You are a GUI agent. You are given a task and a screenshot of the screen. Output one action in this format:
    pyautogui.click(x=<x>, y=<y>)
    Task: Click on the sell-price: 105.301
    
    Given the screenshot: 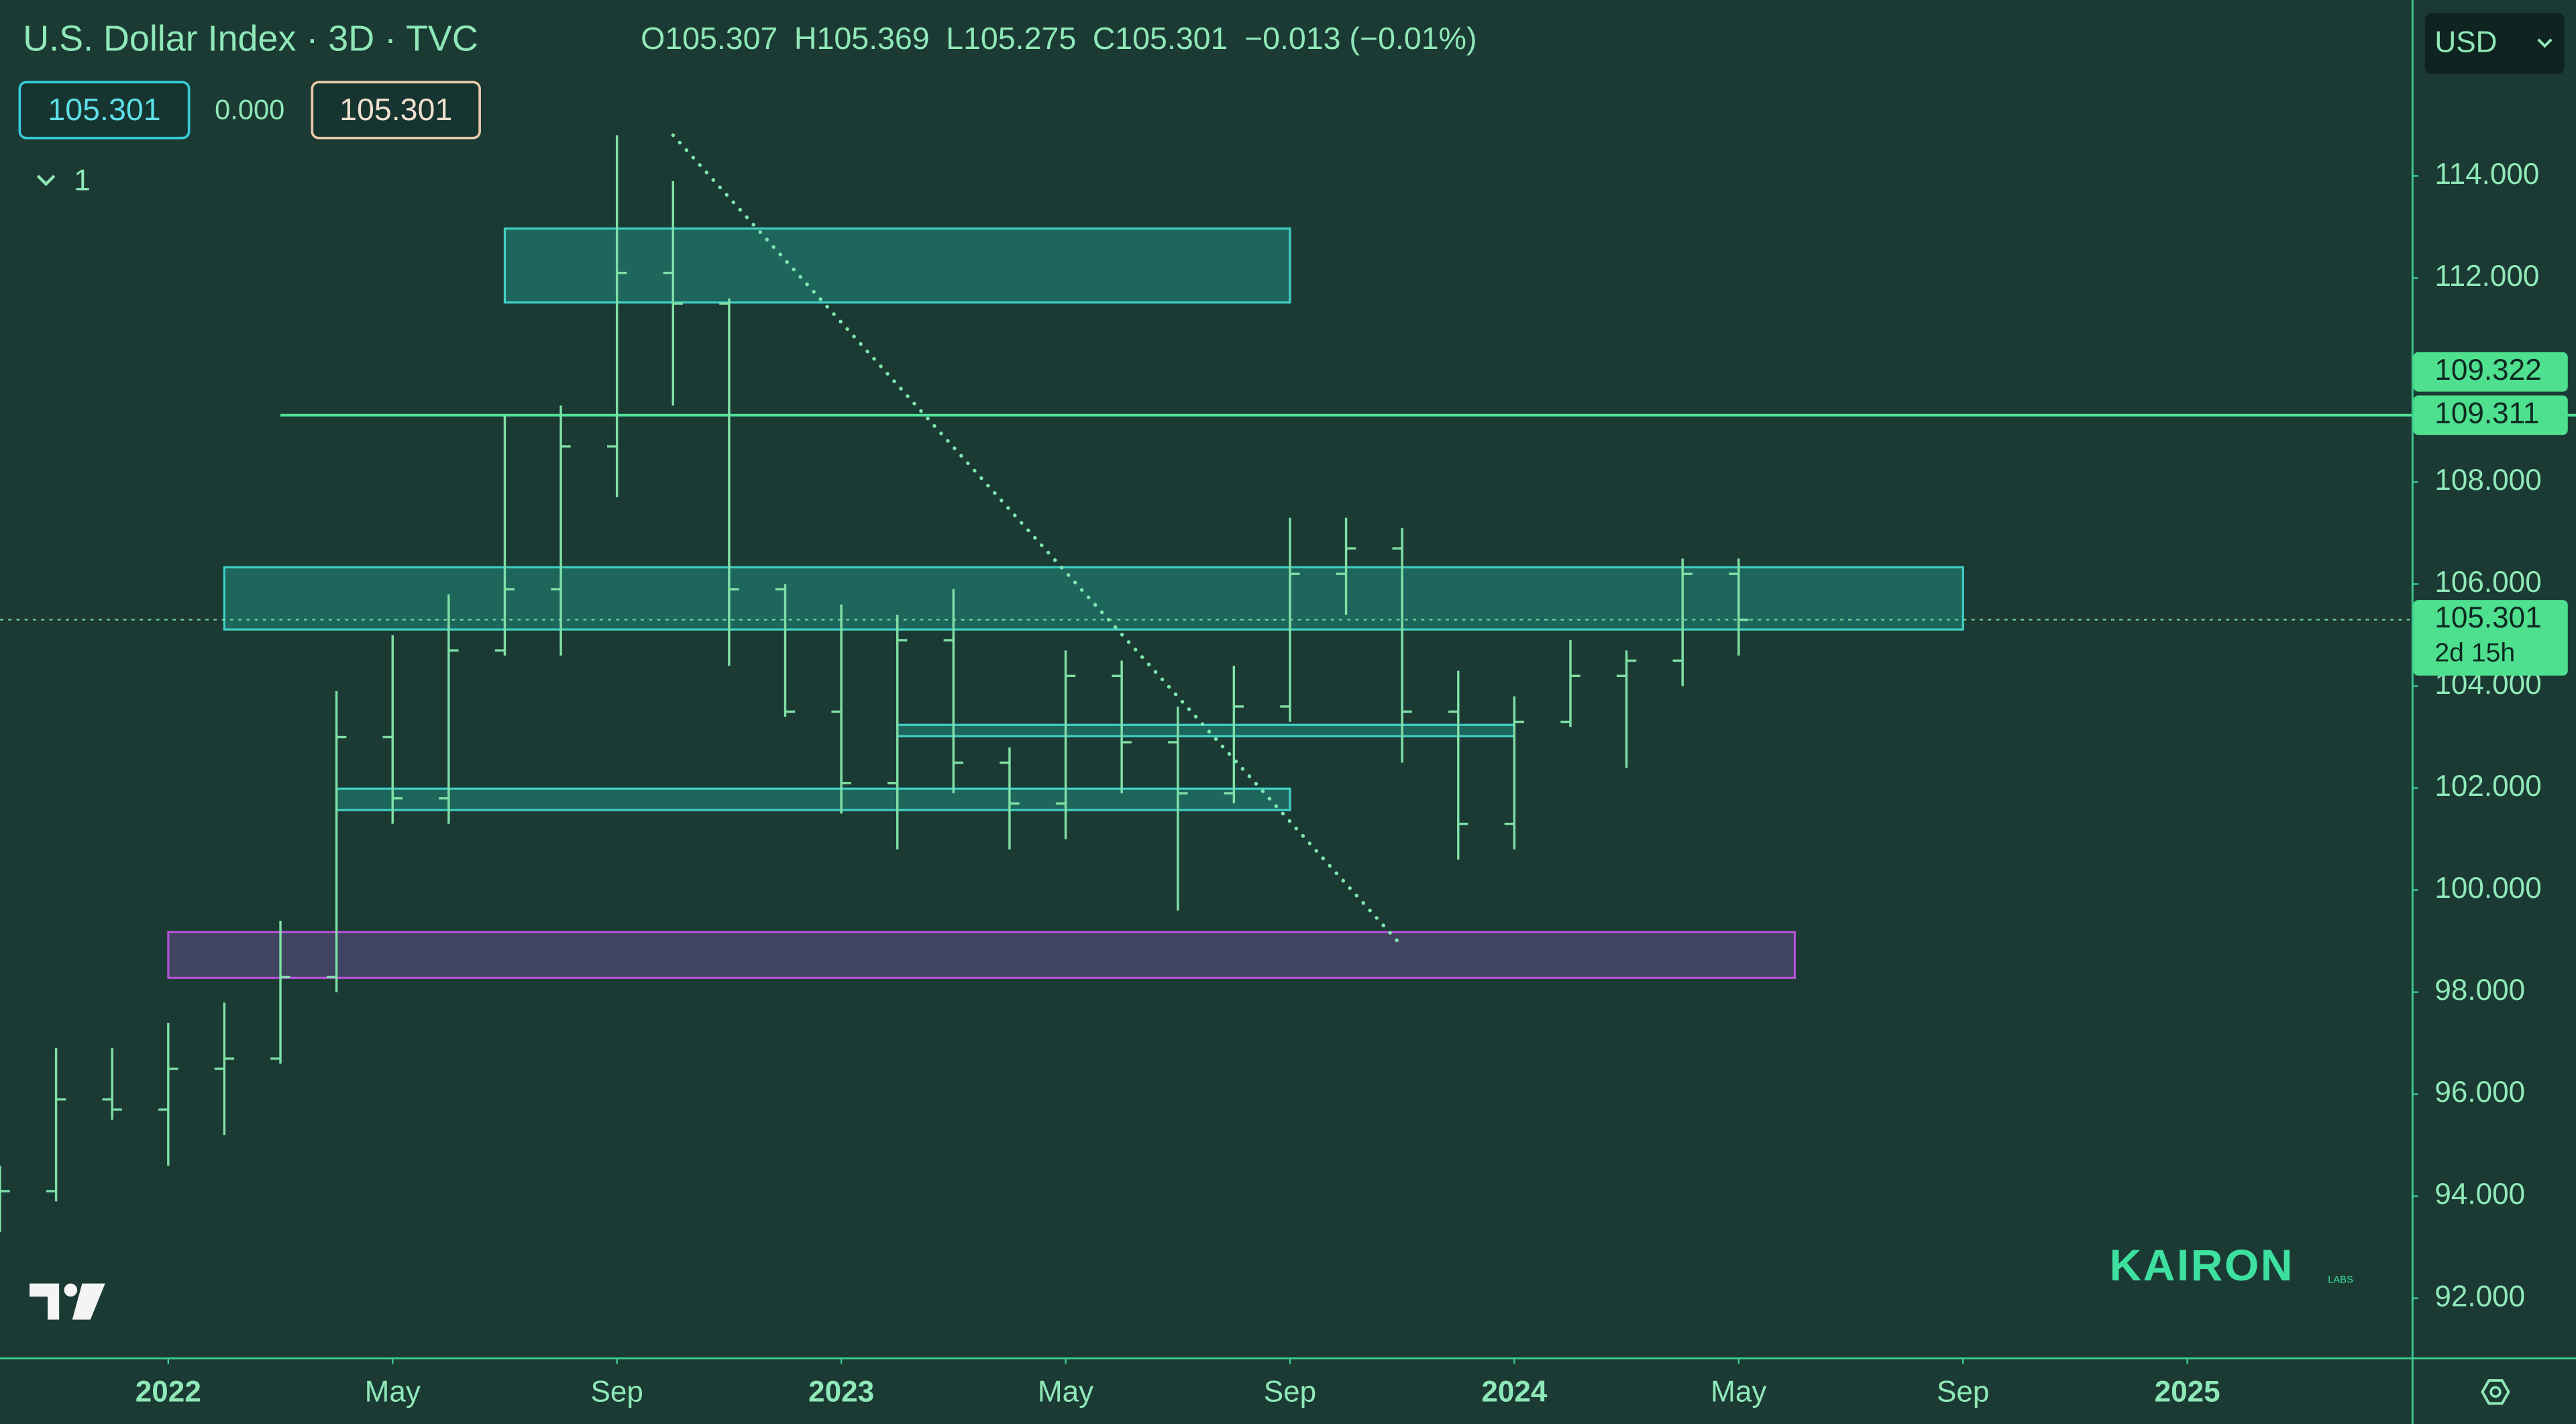 What is the action you would take?
    pyautogui.click(x=104, y=109)
    